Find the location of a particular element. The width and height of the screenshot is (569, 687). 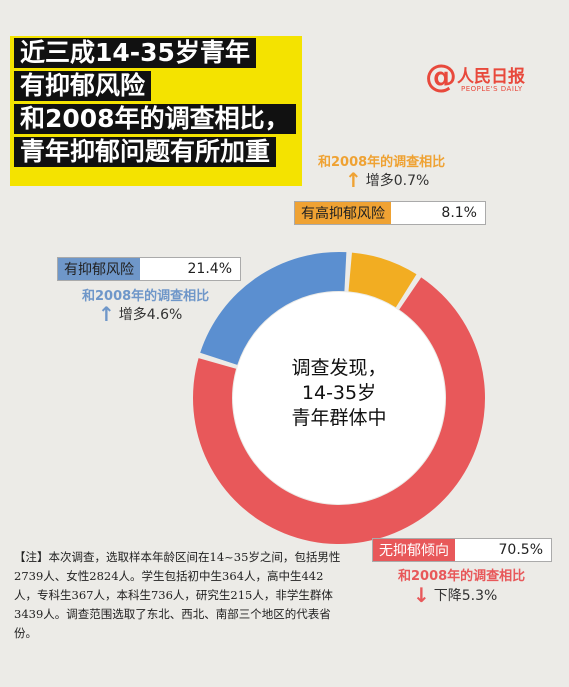

category-high-risk: 有高抑郁风险 is located at coordinates (343, 213).